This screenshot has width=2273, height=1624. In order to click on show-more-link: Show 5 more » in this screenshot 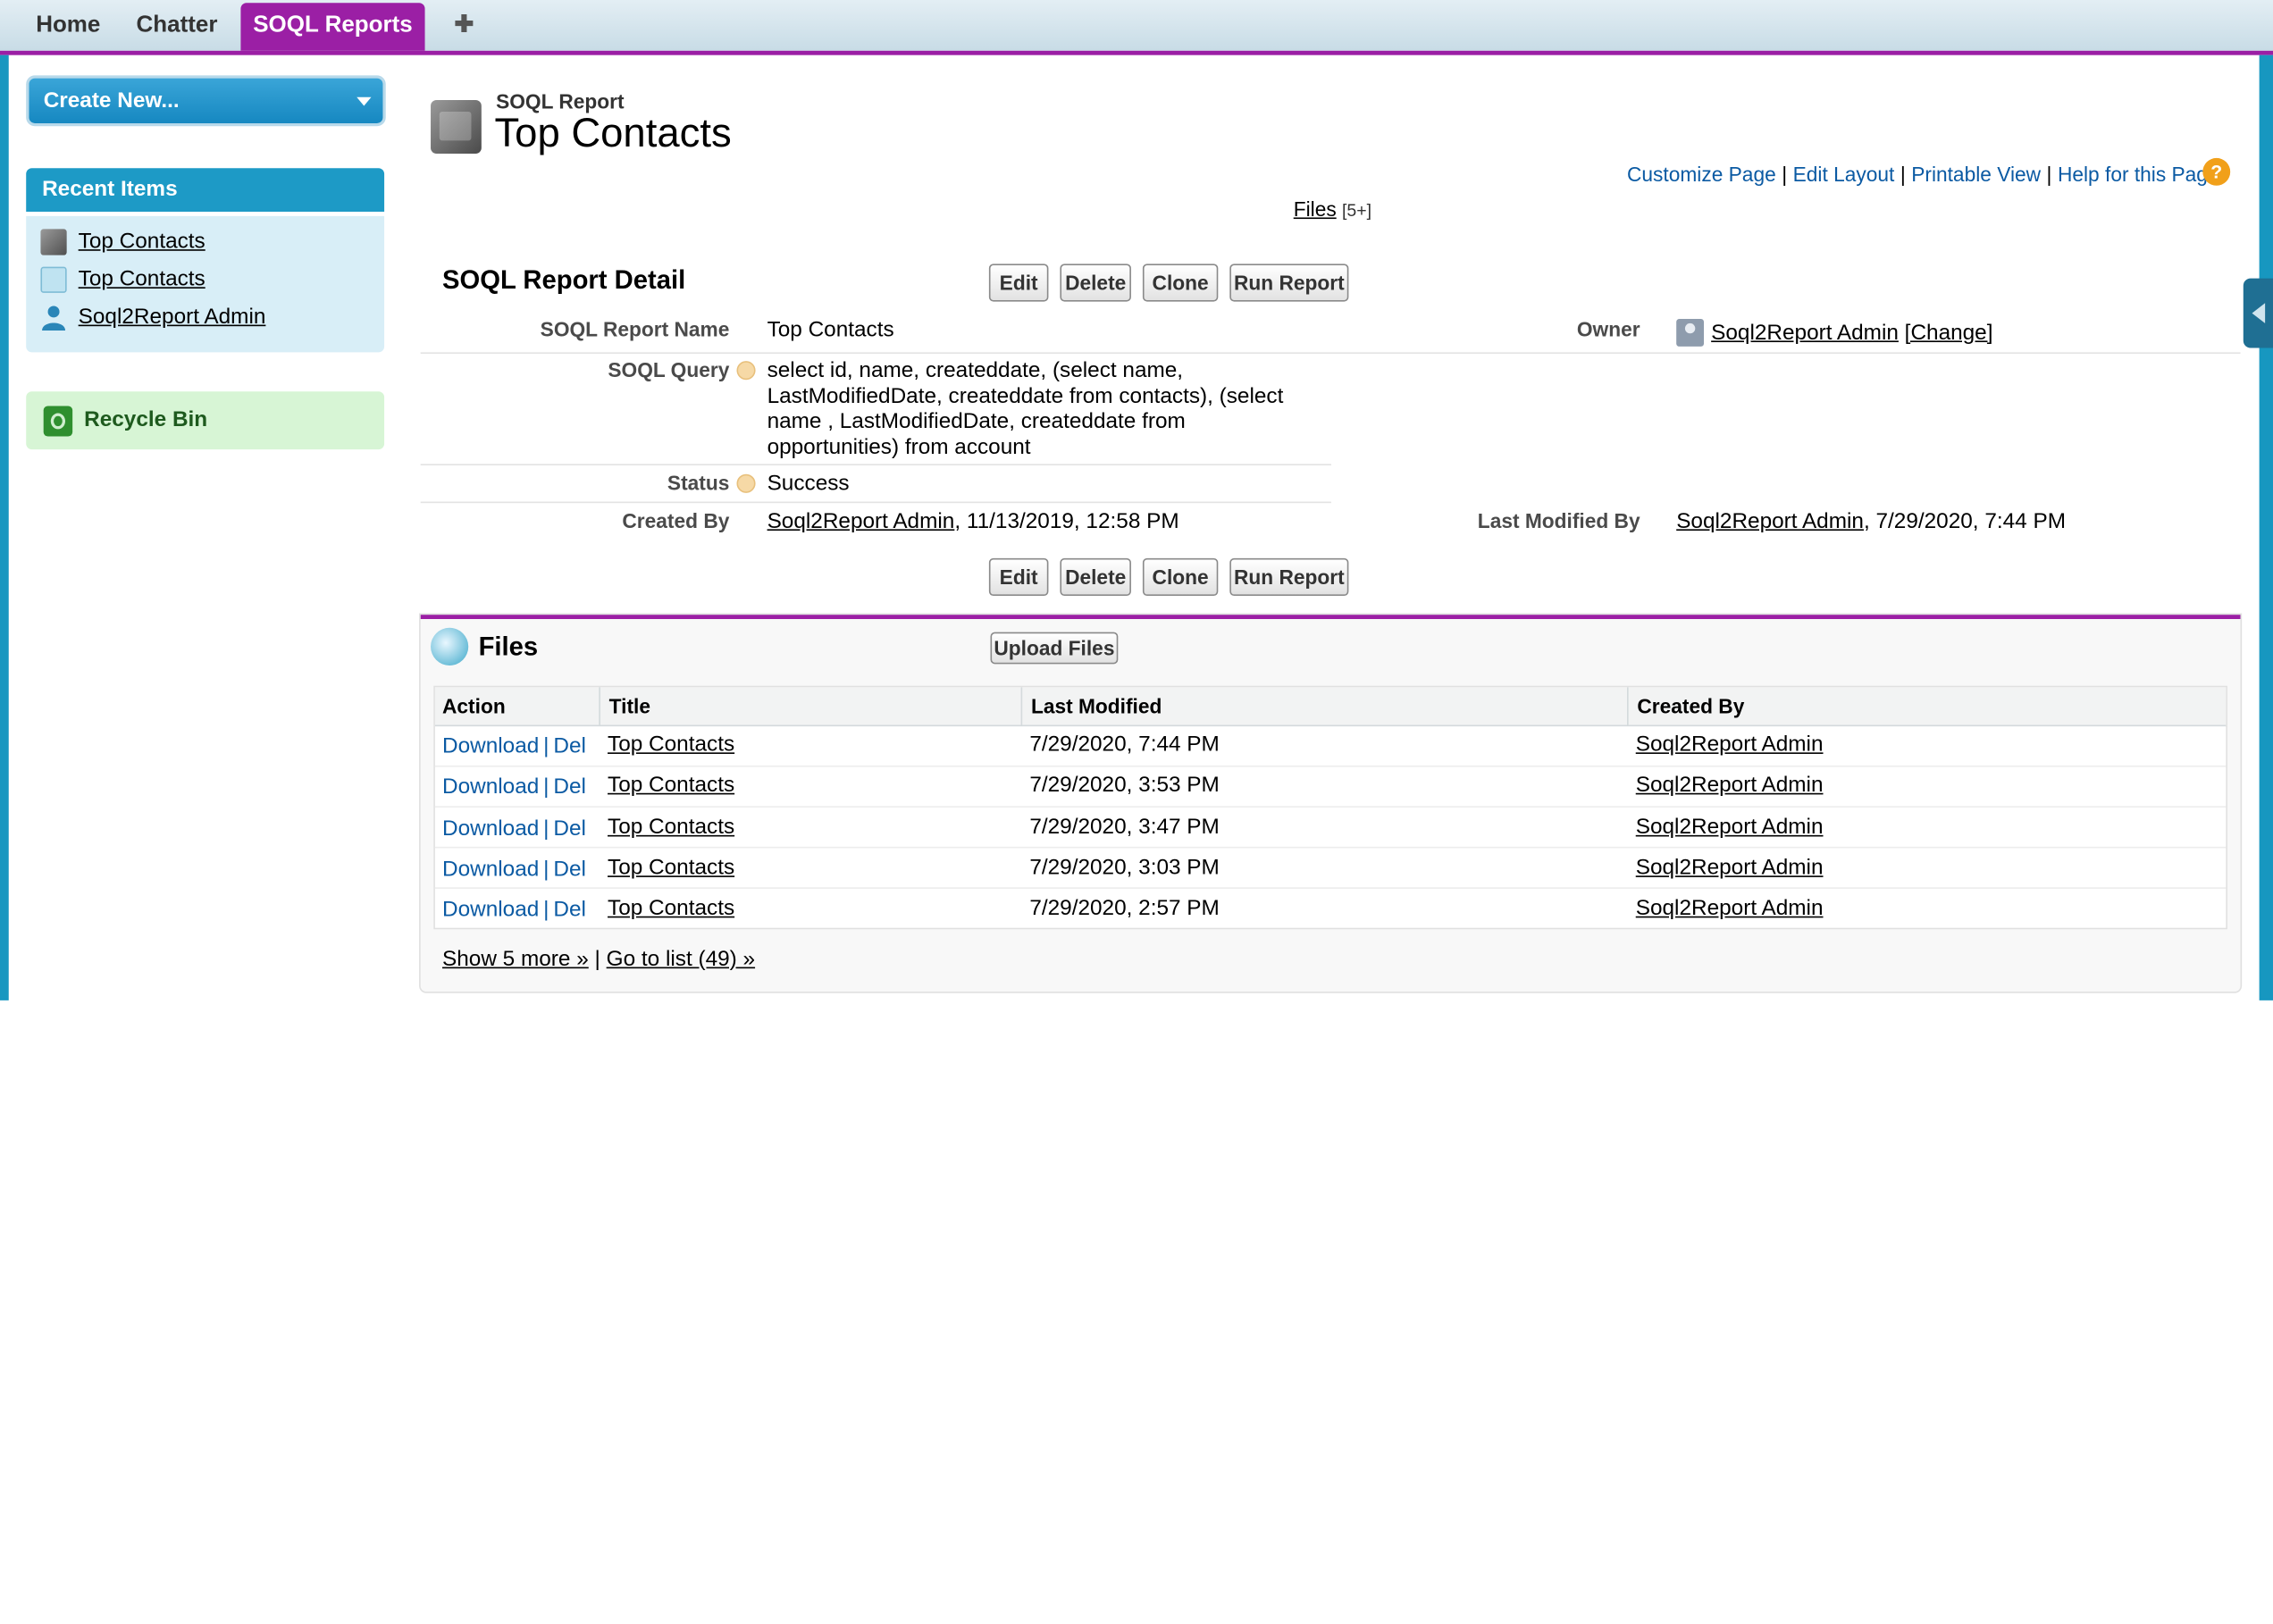, I will do `click(515, 959)`.